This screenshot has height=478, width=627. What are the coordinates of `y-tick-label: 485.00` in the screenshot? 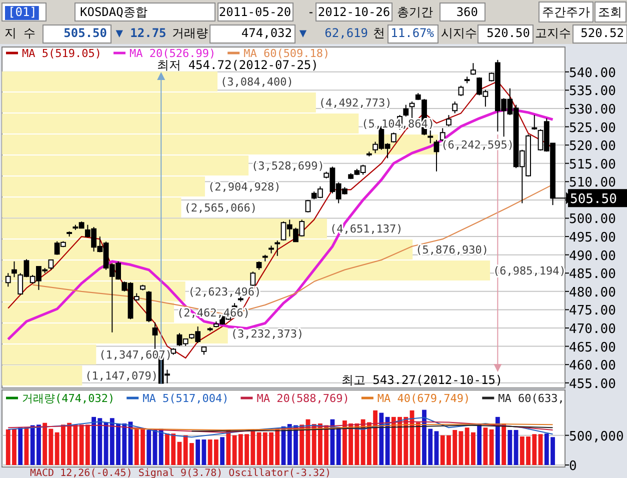 It's located at (592, 274).